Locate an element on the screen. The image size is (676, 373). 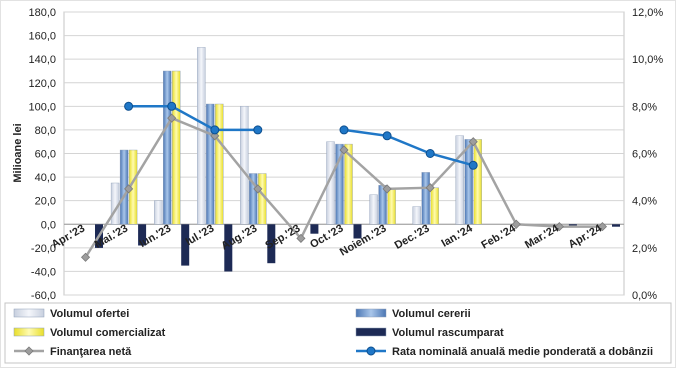
y2-tick-label: 12,0% is located at coordinates (647, 13).